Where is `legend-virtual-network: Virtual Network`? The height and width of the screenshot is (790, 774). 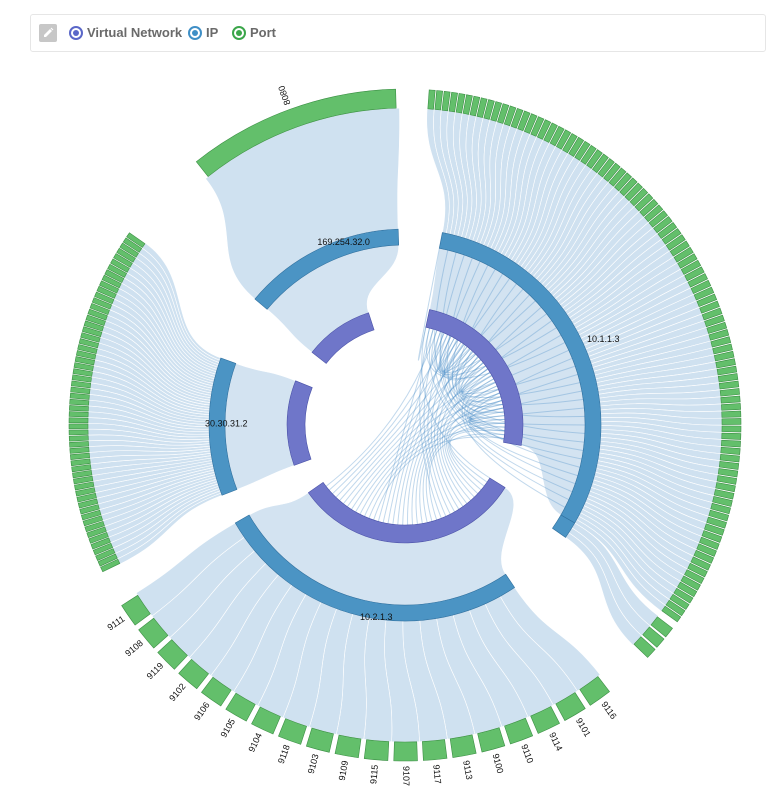
legend-virtual-network: Virtual Network is located at coordinates (125, 32).